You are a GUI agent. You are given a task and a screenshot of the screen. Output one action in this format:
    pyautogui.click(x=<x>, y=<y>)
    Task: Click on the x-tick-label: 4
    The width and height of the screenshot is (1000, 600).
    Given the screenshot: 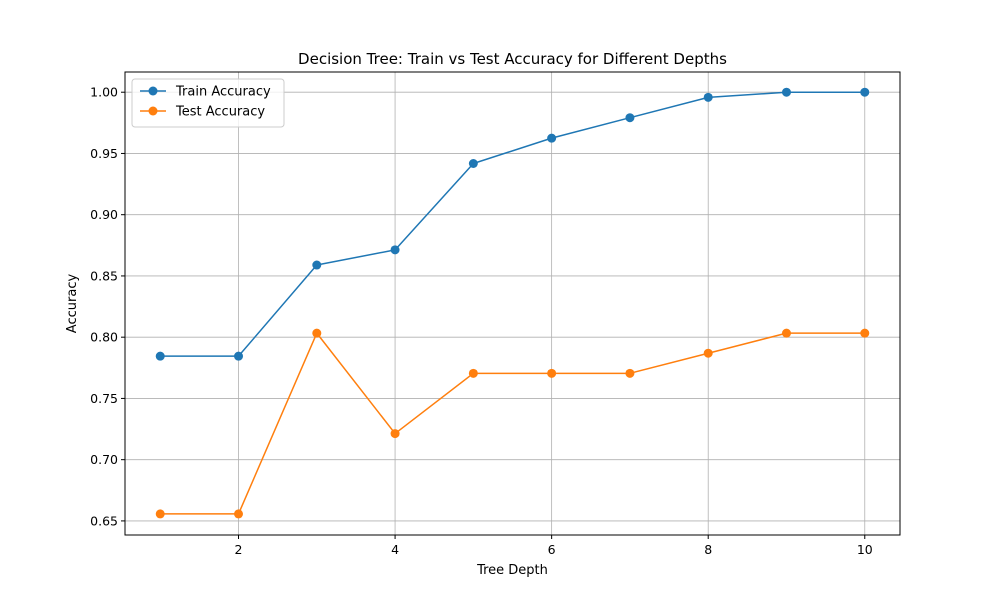 What is the action you would take?
    pyautogui.click(x=395, y=549)
    